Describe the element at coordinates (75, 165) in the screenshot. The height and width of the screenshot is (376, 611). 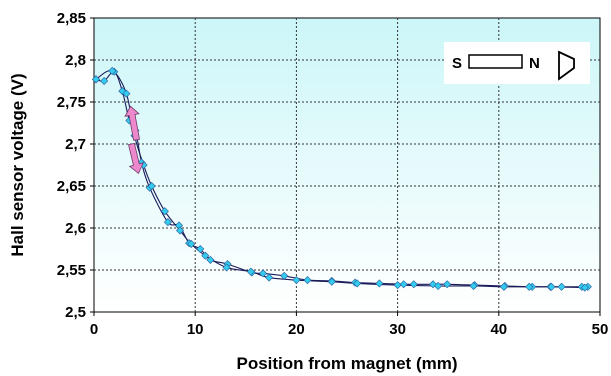
I see `y-axis-ticks: 2,5 2,55 2,6 2,65 2,7 2,75 2,8 2,85` at that location.